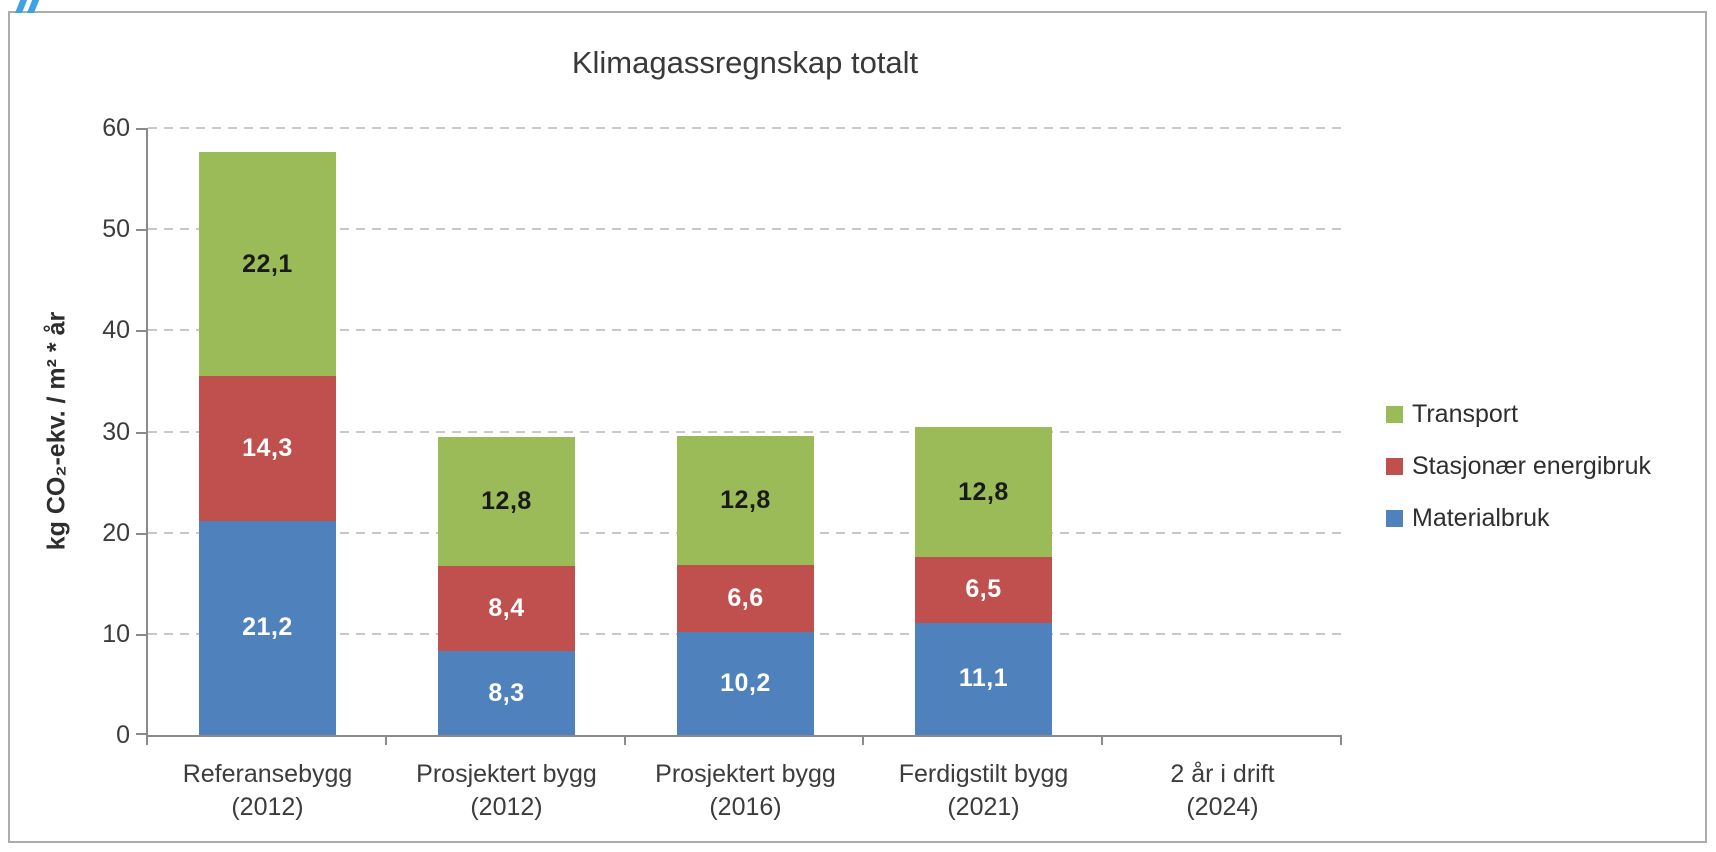 The height and width of the screenshot is (852, 1716). Describe the element at coordinates (116, 633) in the screenshot. I see `y-tick-label: 10` at that location.